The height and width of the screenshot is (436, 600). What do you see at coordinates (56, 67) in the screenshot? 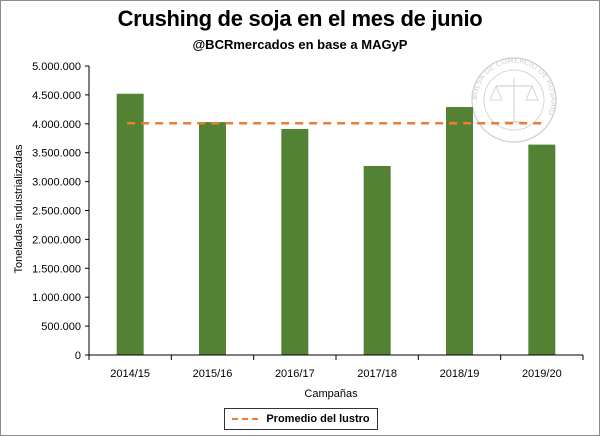
I see `y-tick-label: 5.000.000` at bounding box center [56, 67].